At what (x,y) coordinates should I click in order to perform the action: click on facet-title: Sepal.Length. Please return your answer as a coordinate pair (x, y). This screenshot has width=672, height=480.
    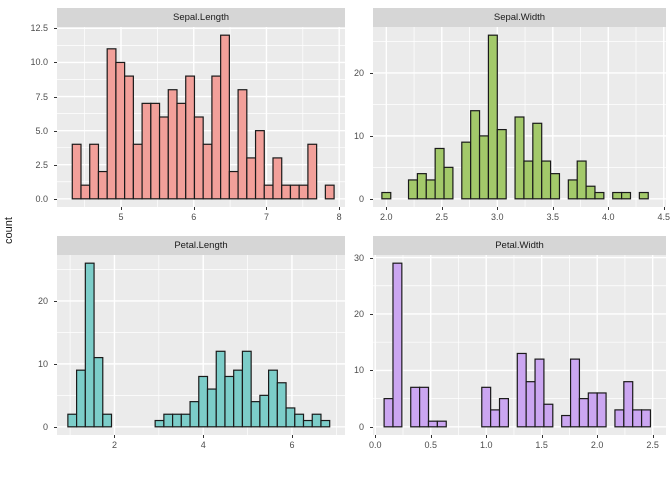
    Looking at the image, I should click on (201, 17).